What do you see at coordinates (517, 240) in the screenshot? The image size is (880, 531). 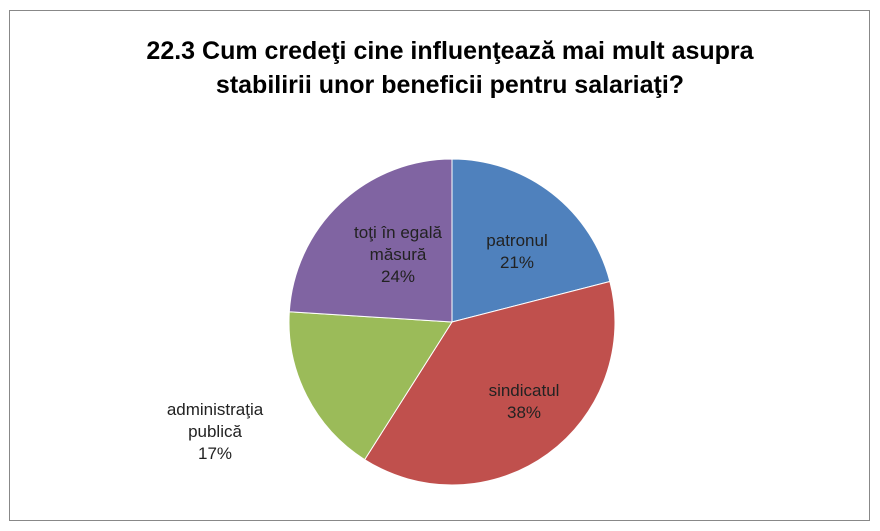 I see `category-label: patronul` at bounding box center [517, 240].